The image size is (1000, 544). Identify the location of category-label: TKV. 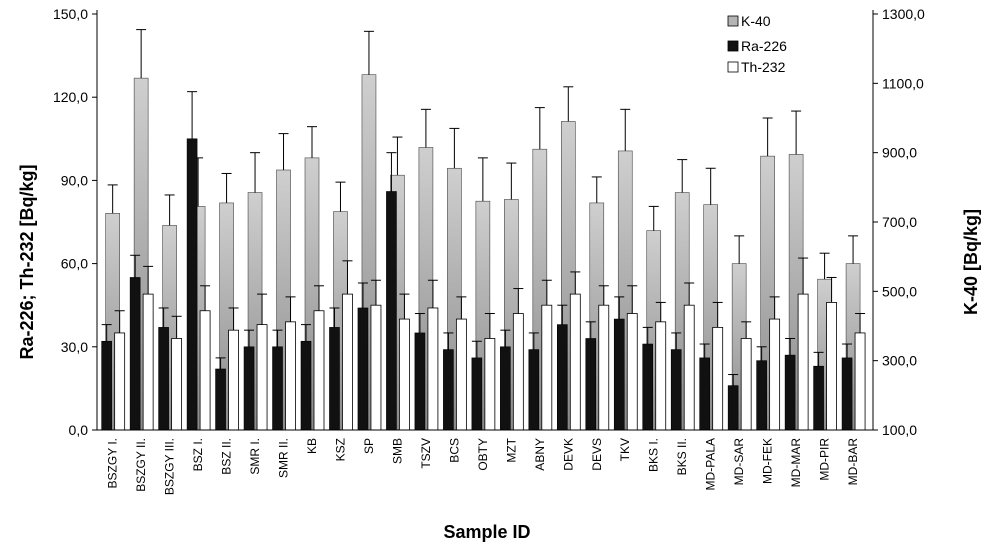
(625, 449).